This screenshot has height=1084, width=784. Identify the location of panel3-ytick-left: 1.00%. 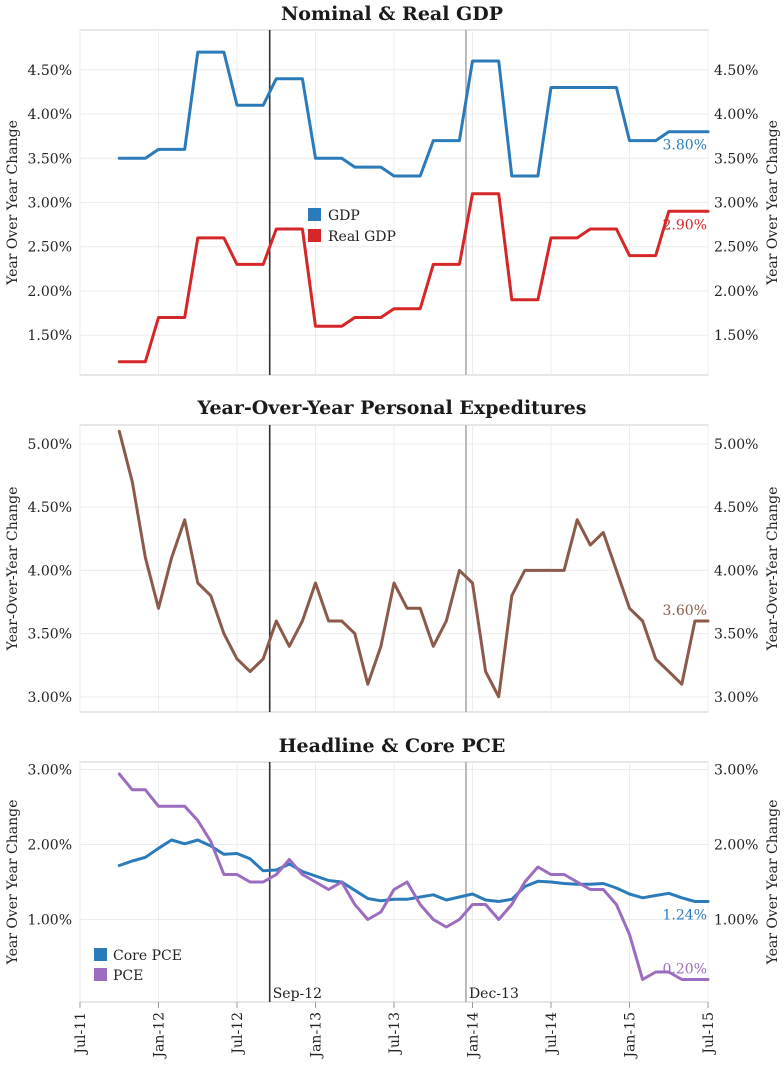
(50, 921).